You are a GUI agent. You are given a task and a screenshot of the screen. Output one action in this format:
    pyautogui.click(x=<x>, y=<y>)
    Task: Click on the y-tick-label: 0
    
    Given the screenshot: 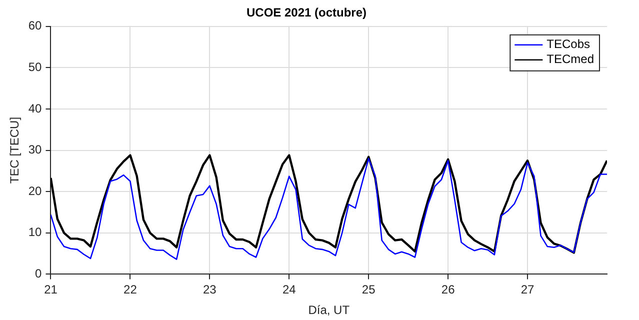 What is the action you would take?
    pyautogui.click(x=38, y=273)
    